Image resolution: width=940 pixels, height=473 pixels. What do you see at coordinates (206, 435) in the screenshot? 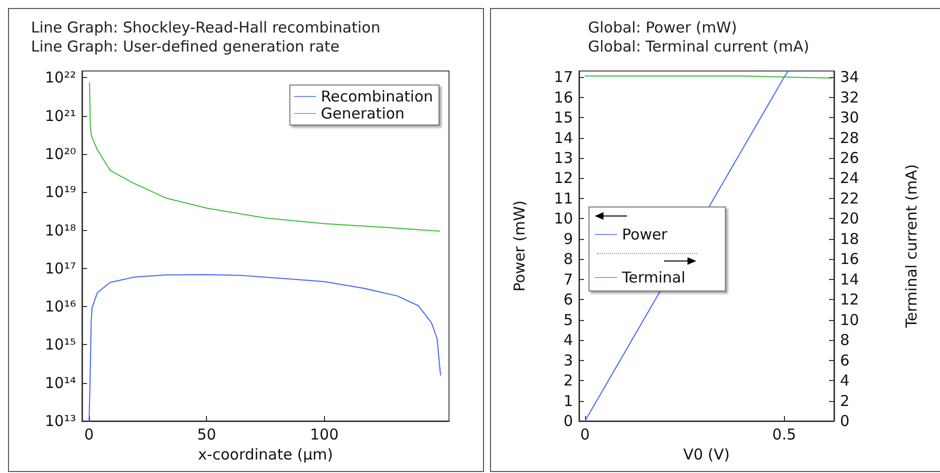
I see `x-tick-label: 50` at bounding box center [206, 435].